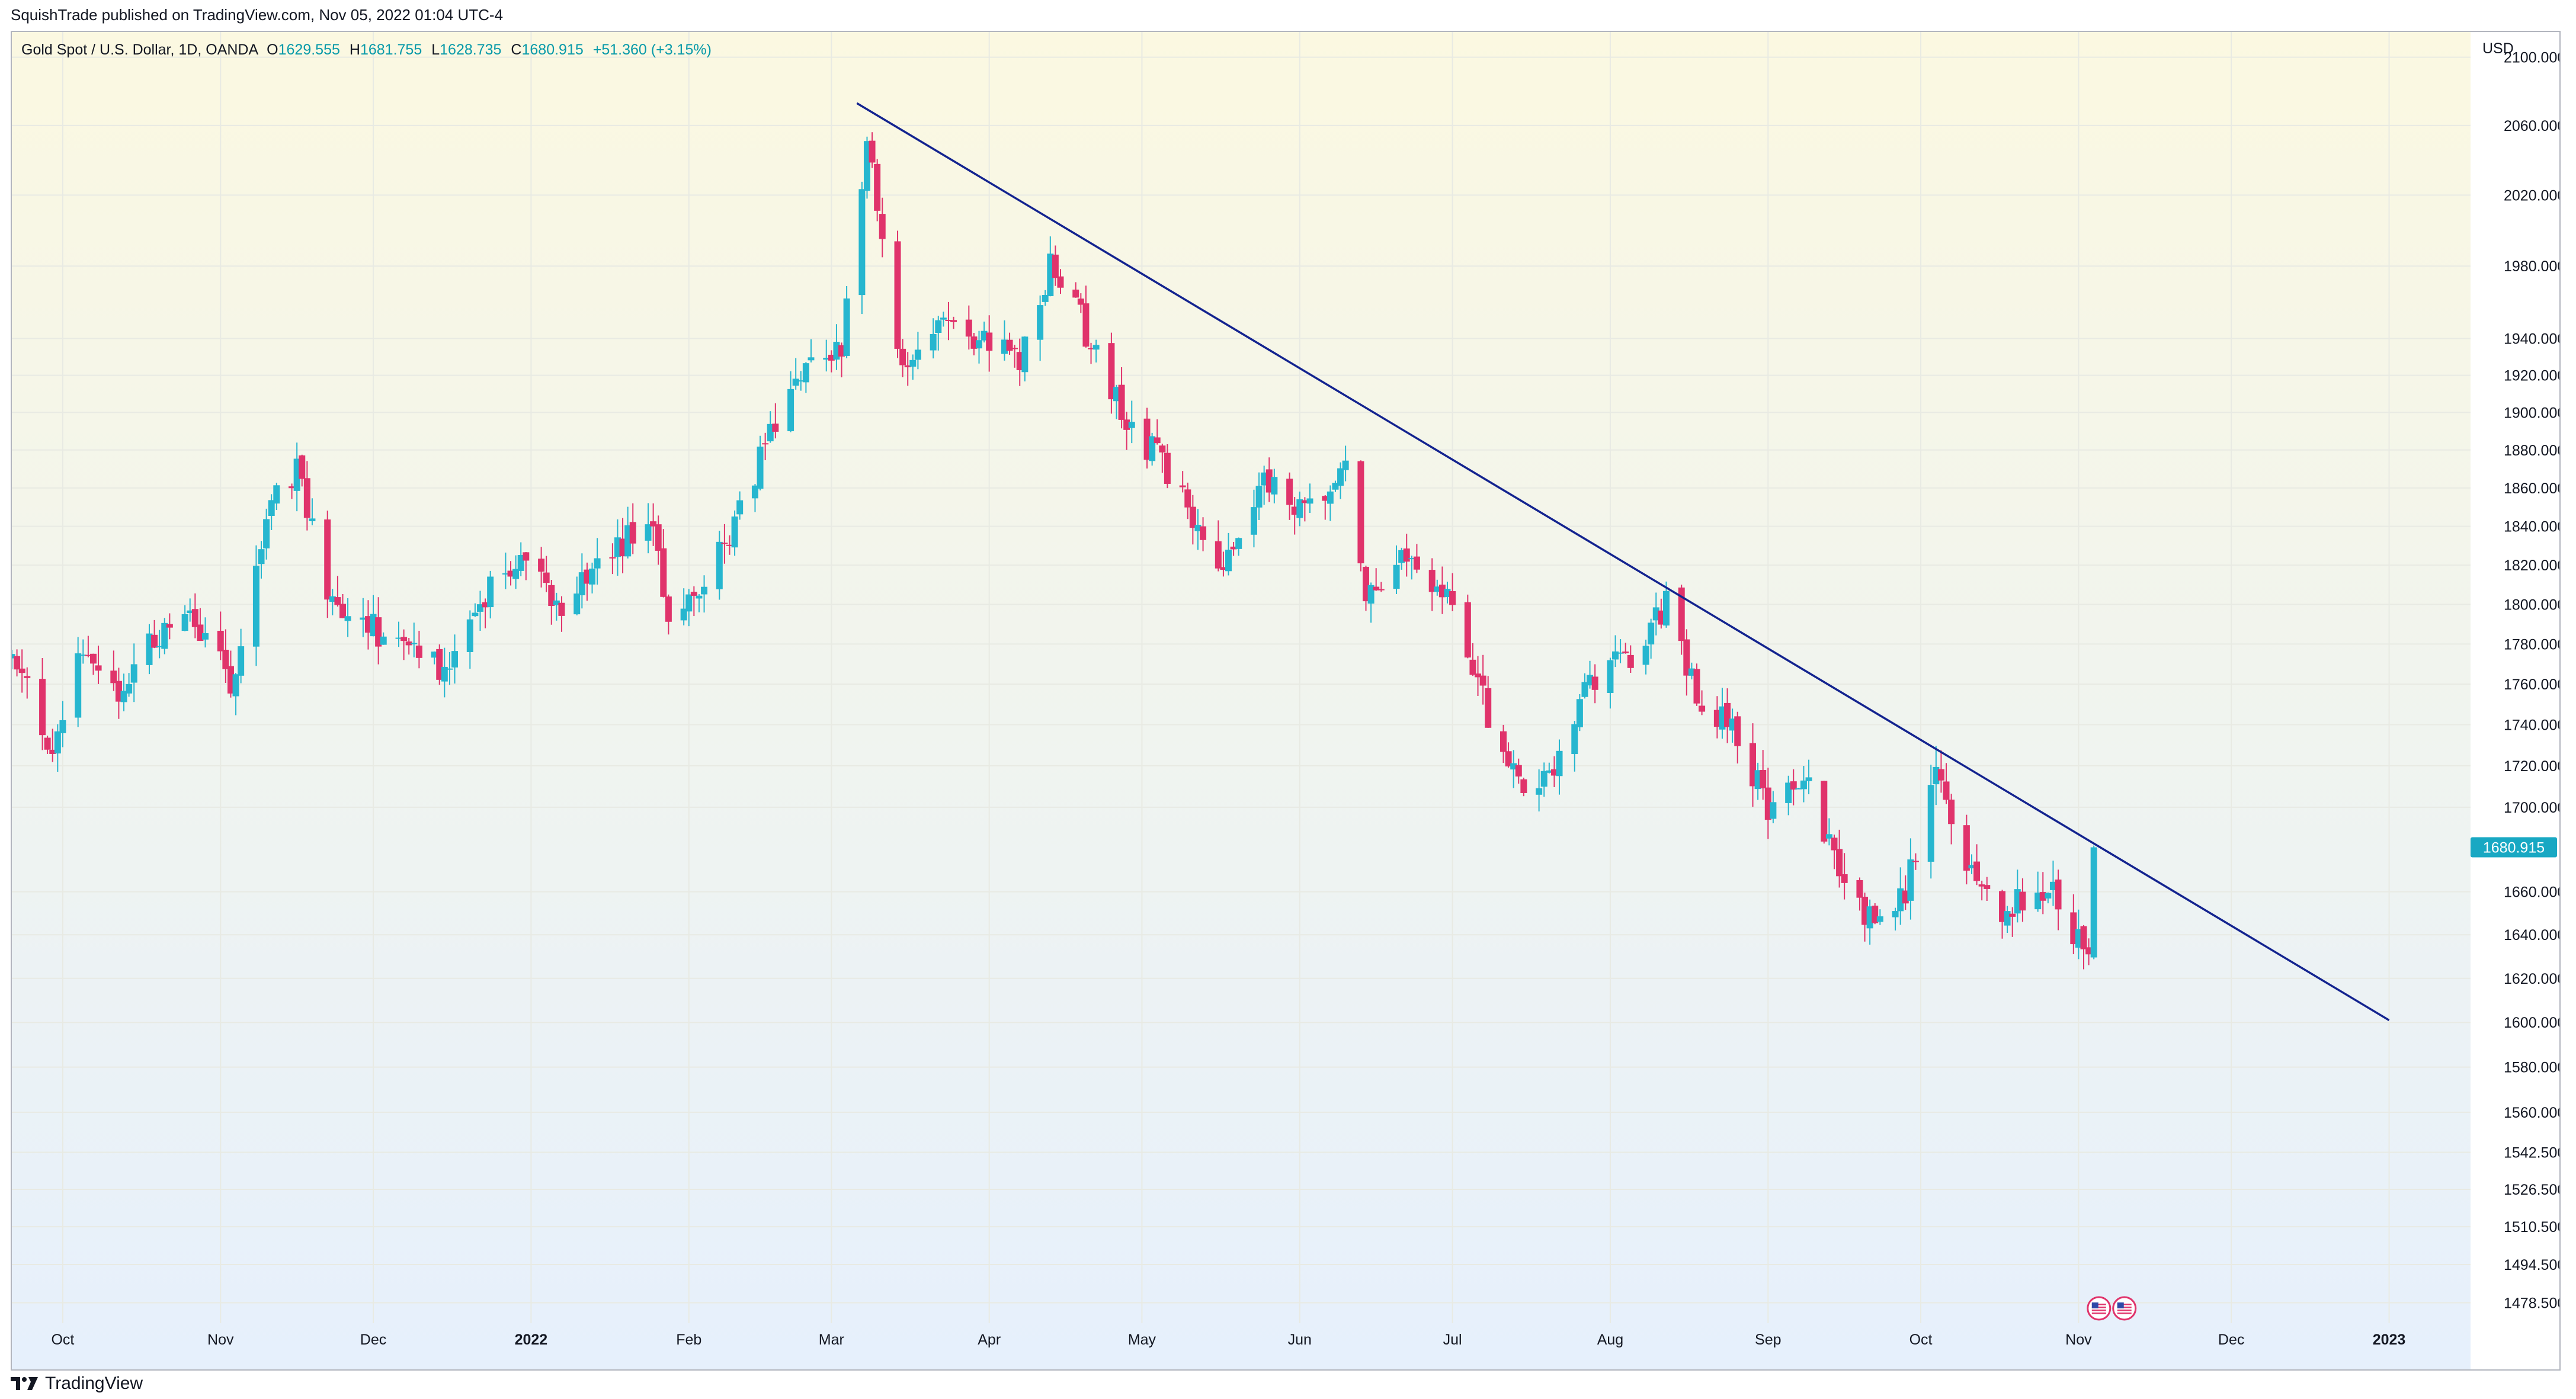  Describe the element at coordinates (2531, 892) in the screenshot. I see `y-tick-label: 1660.000` at that location.